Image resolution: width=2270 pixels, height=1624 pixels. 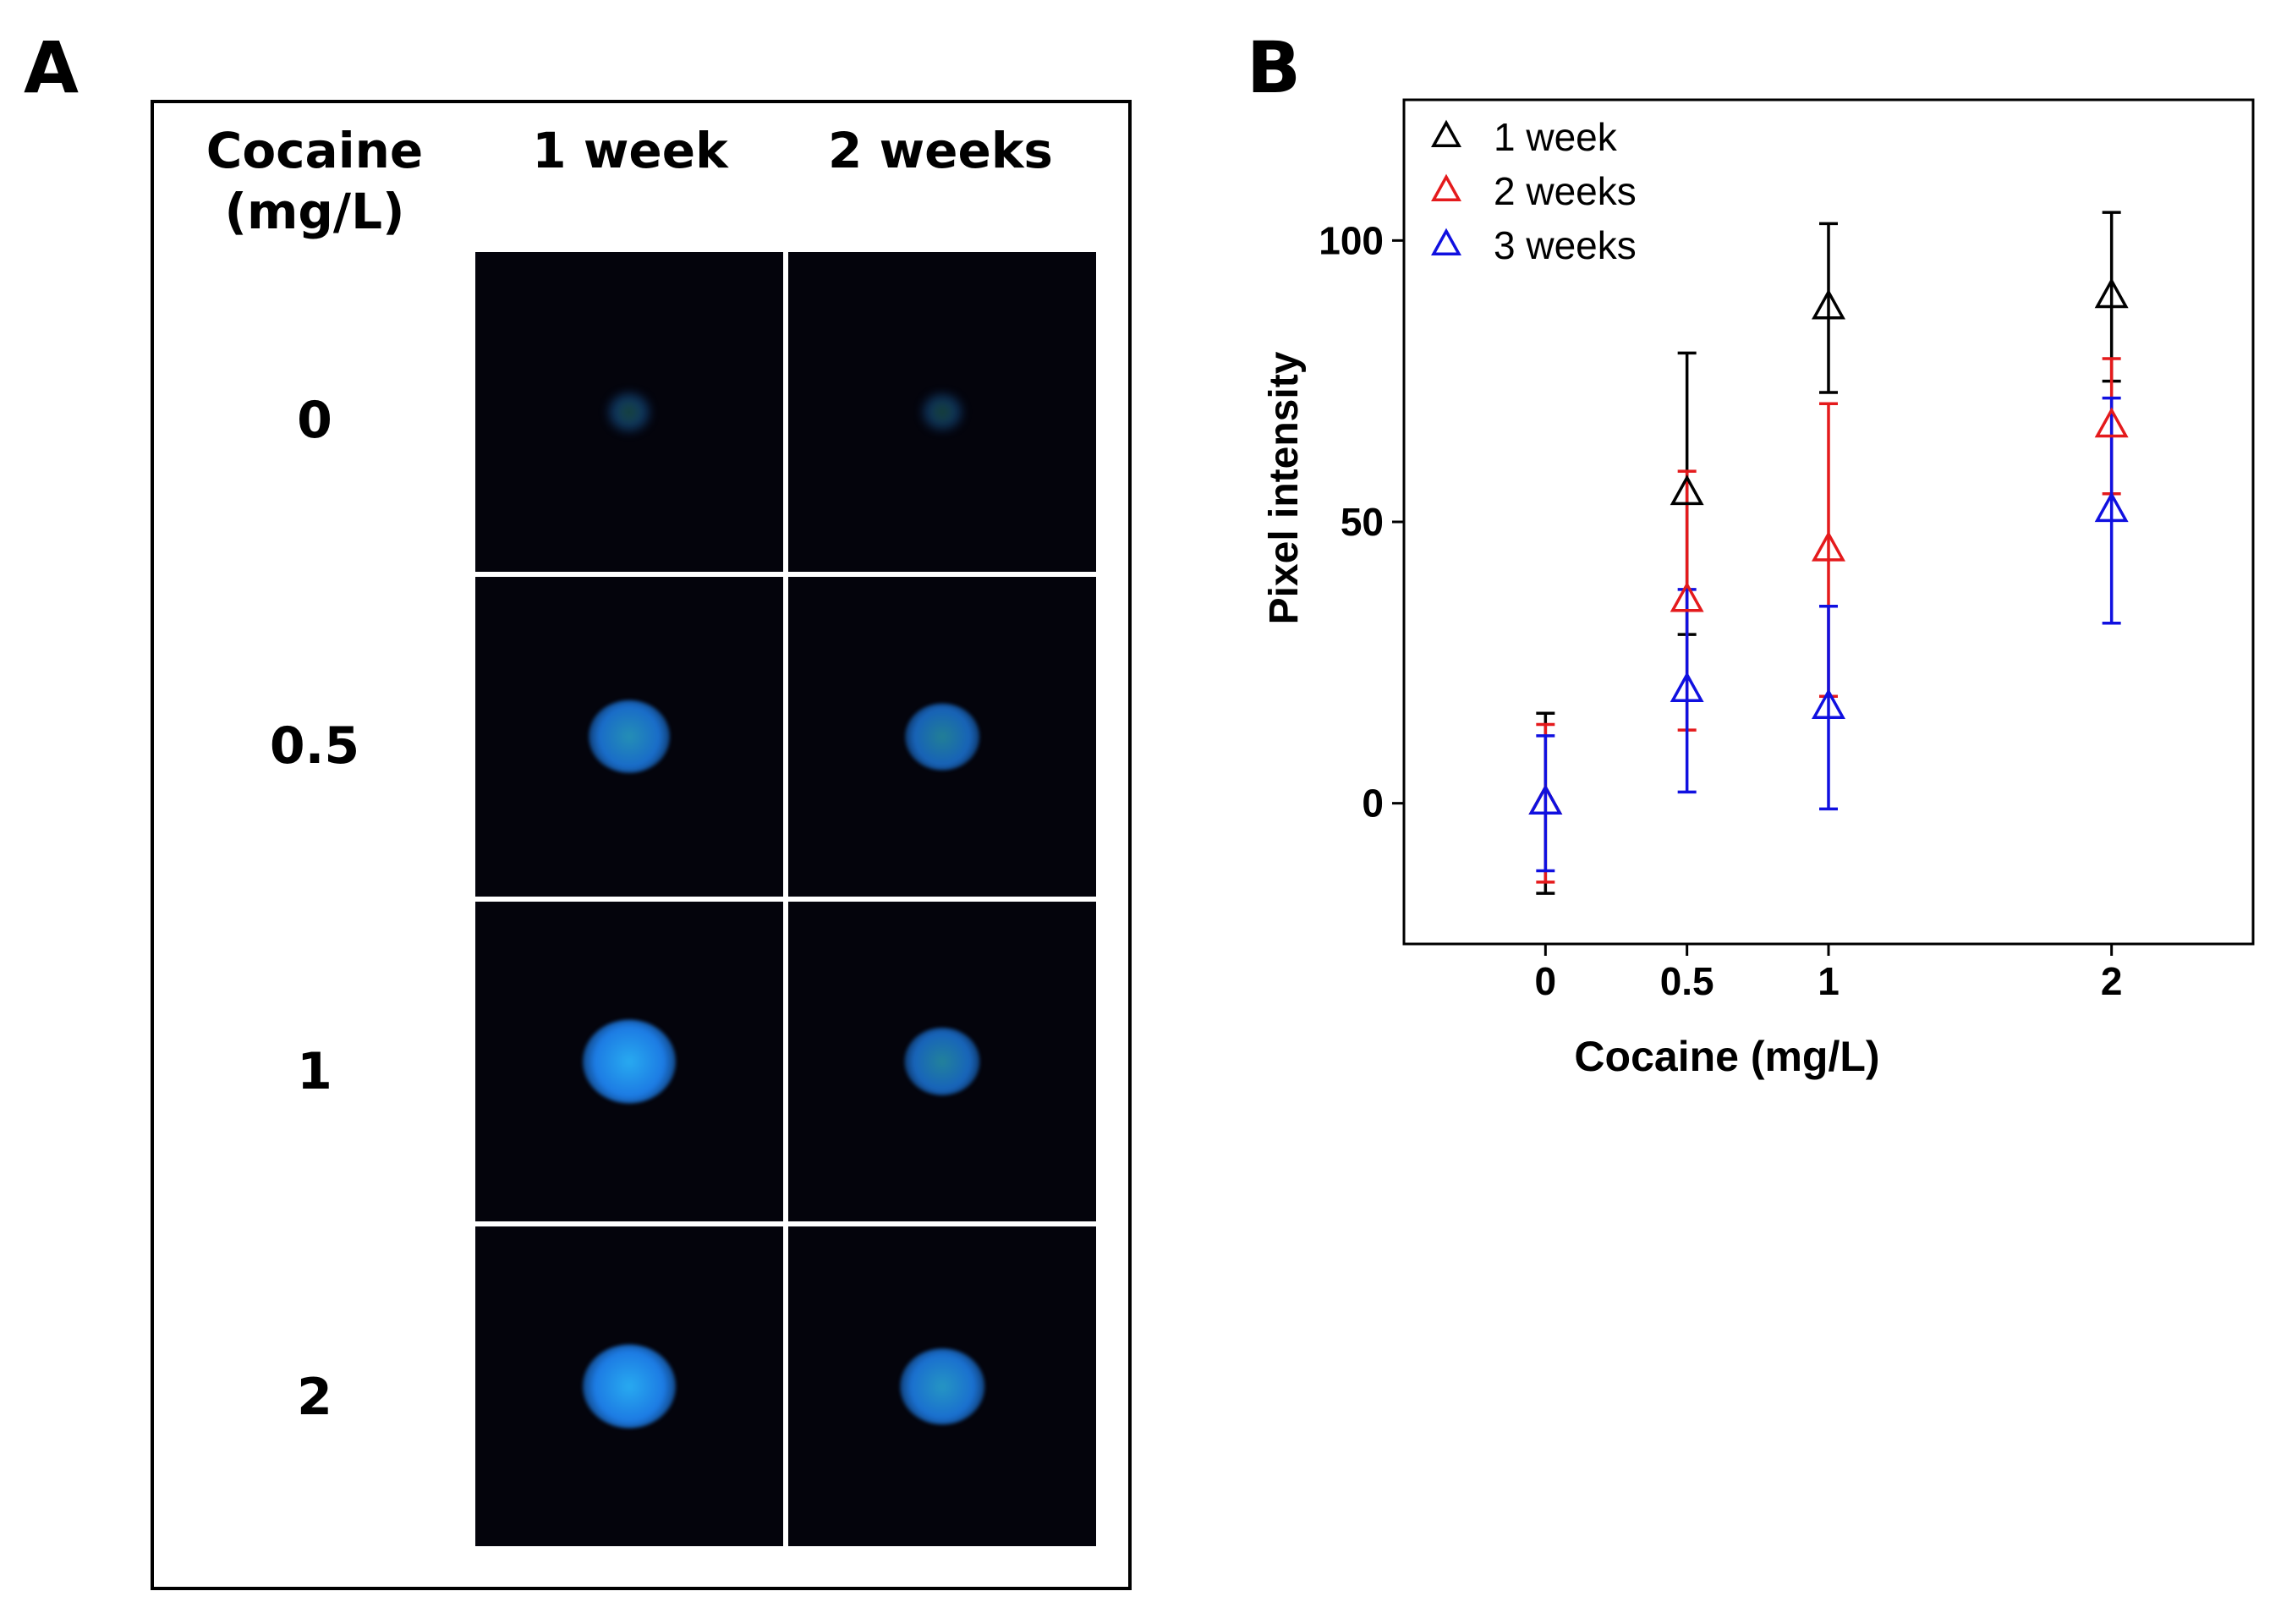 What do you see at coordinates (630, 150) in the screenshot?
I see `header-column-1-week: 1 week` at bounding box center [630, 150].